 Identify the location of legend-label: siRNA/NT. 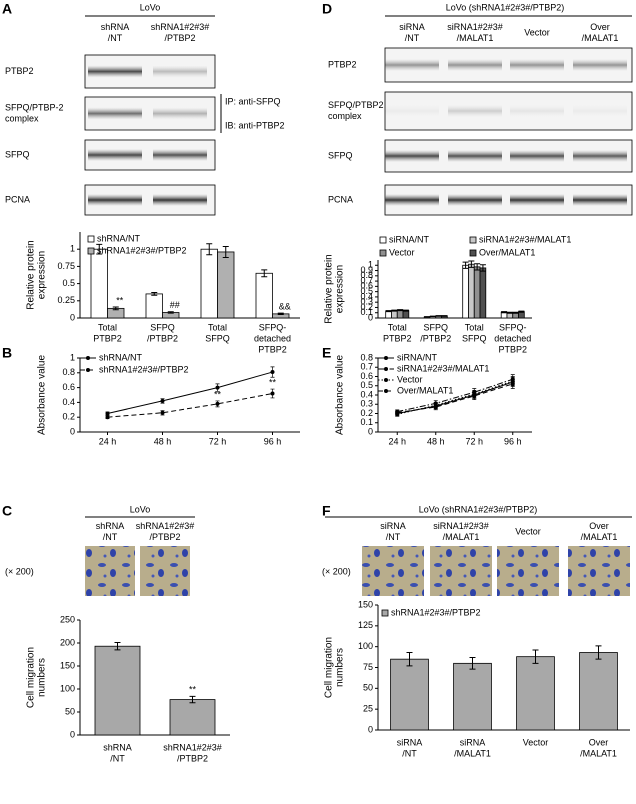
(409, 239).